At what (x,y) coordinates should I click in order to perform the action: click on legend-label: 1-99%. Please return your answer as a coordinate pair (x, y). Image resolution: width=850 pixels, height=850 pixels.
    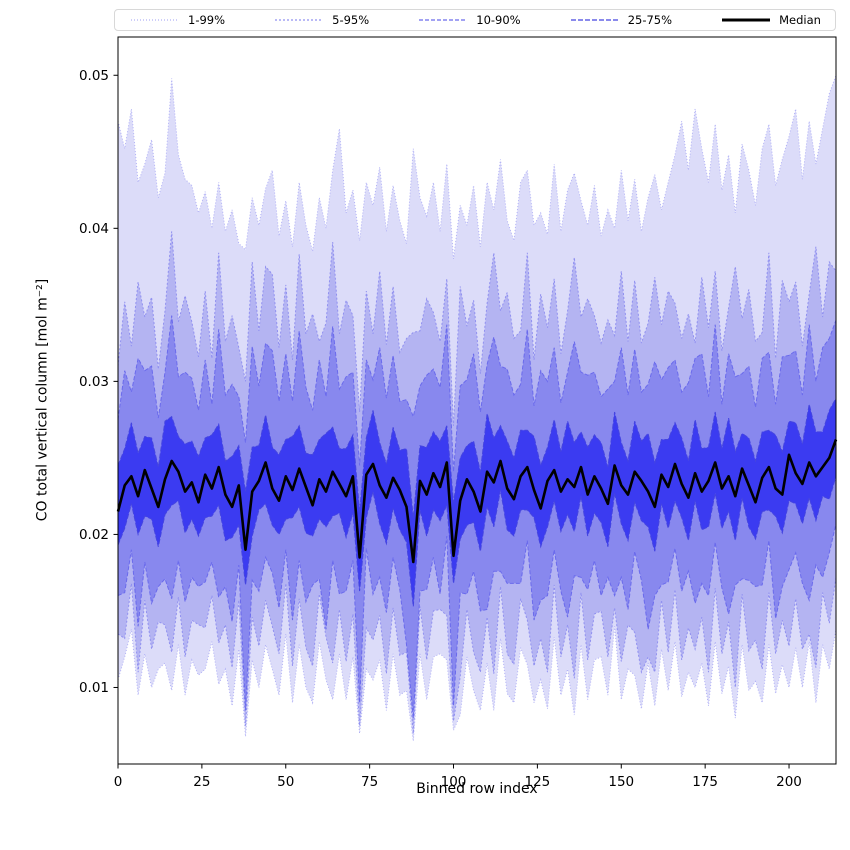
    Looking at the image, I should click on (207, 20).